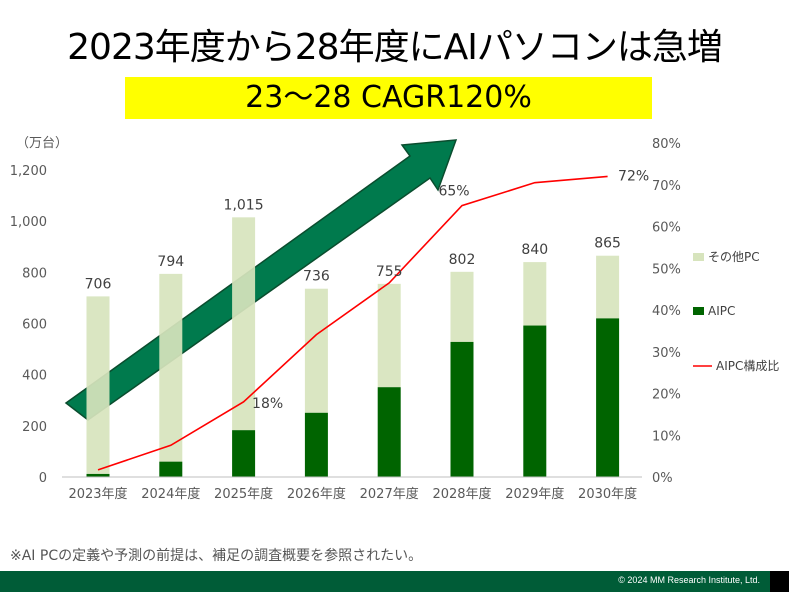  I want to click on y-left-tick-label: 1,200, so click(28, 171).